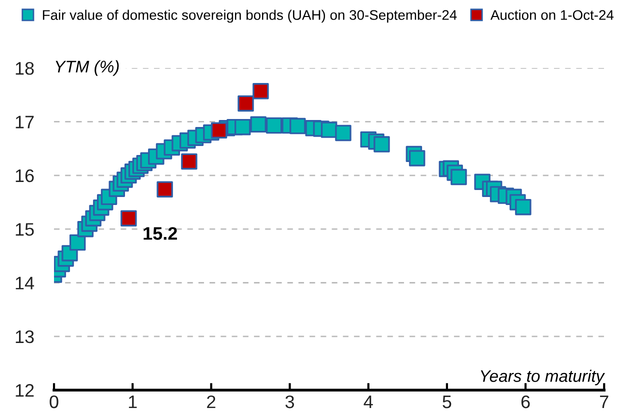 This screenshot has width=628, height=415. Describe the element at coordinates (25, 337) in the screenshot. I see `y-tick-label: 13` at that location.